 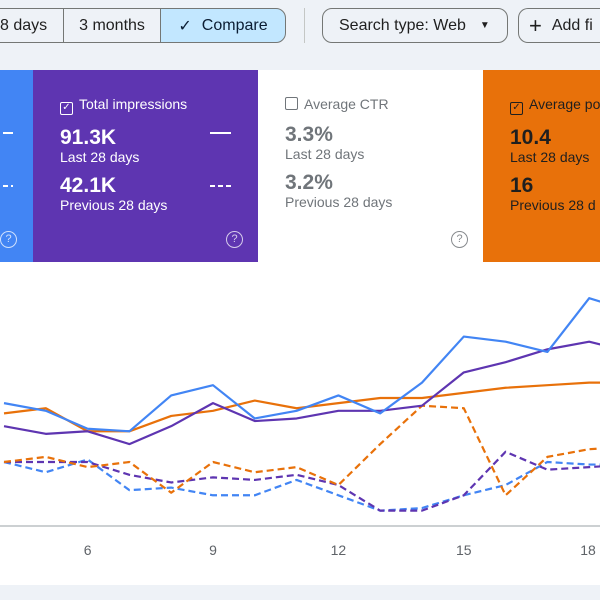 What do you see at coordinates (234, 25) in the screenshot?
I see `compare-label: Compare` at bounding box center [234, 25].